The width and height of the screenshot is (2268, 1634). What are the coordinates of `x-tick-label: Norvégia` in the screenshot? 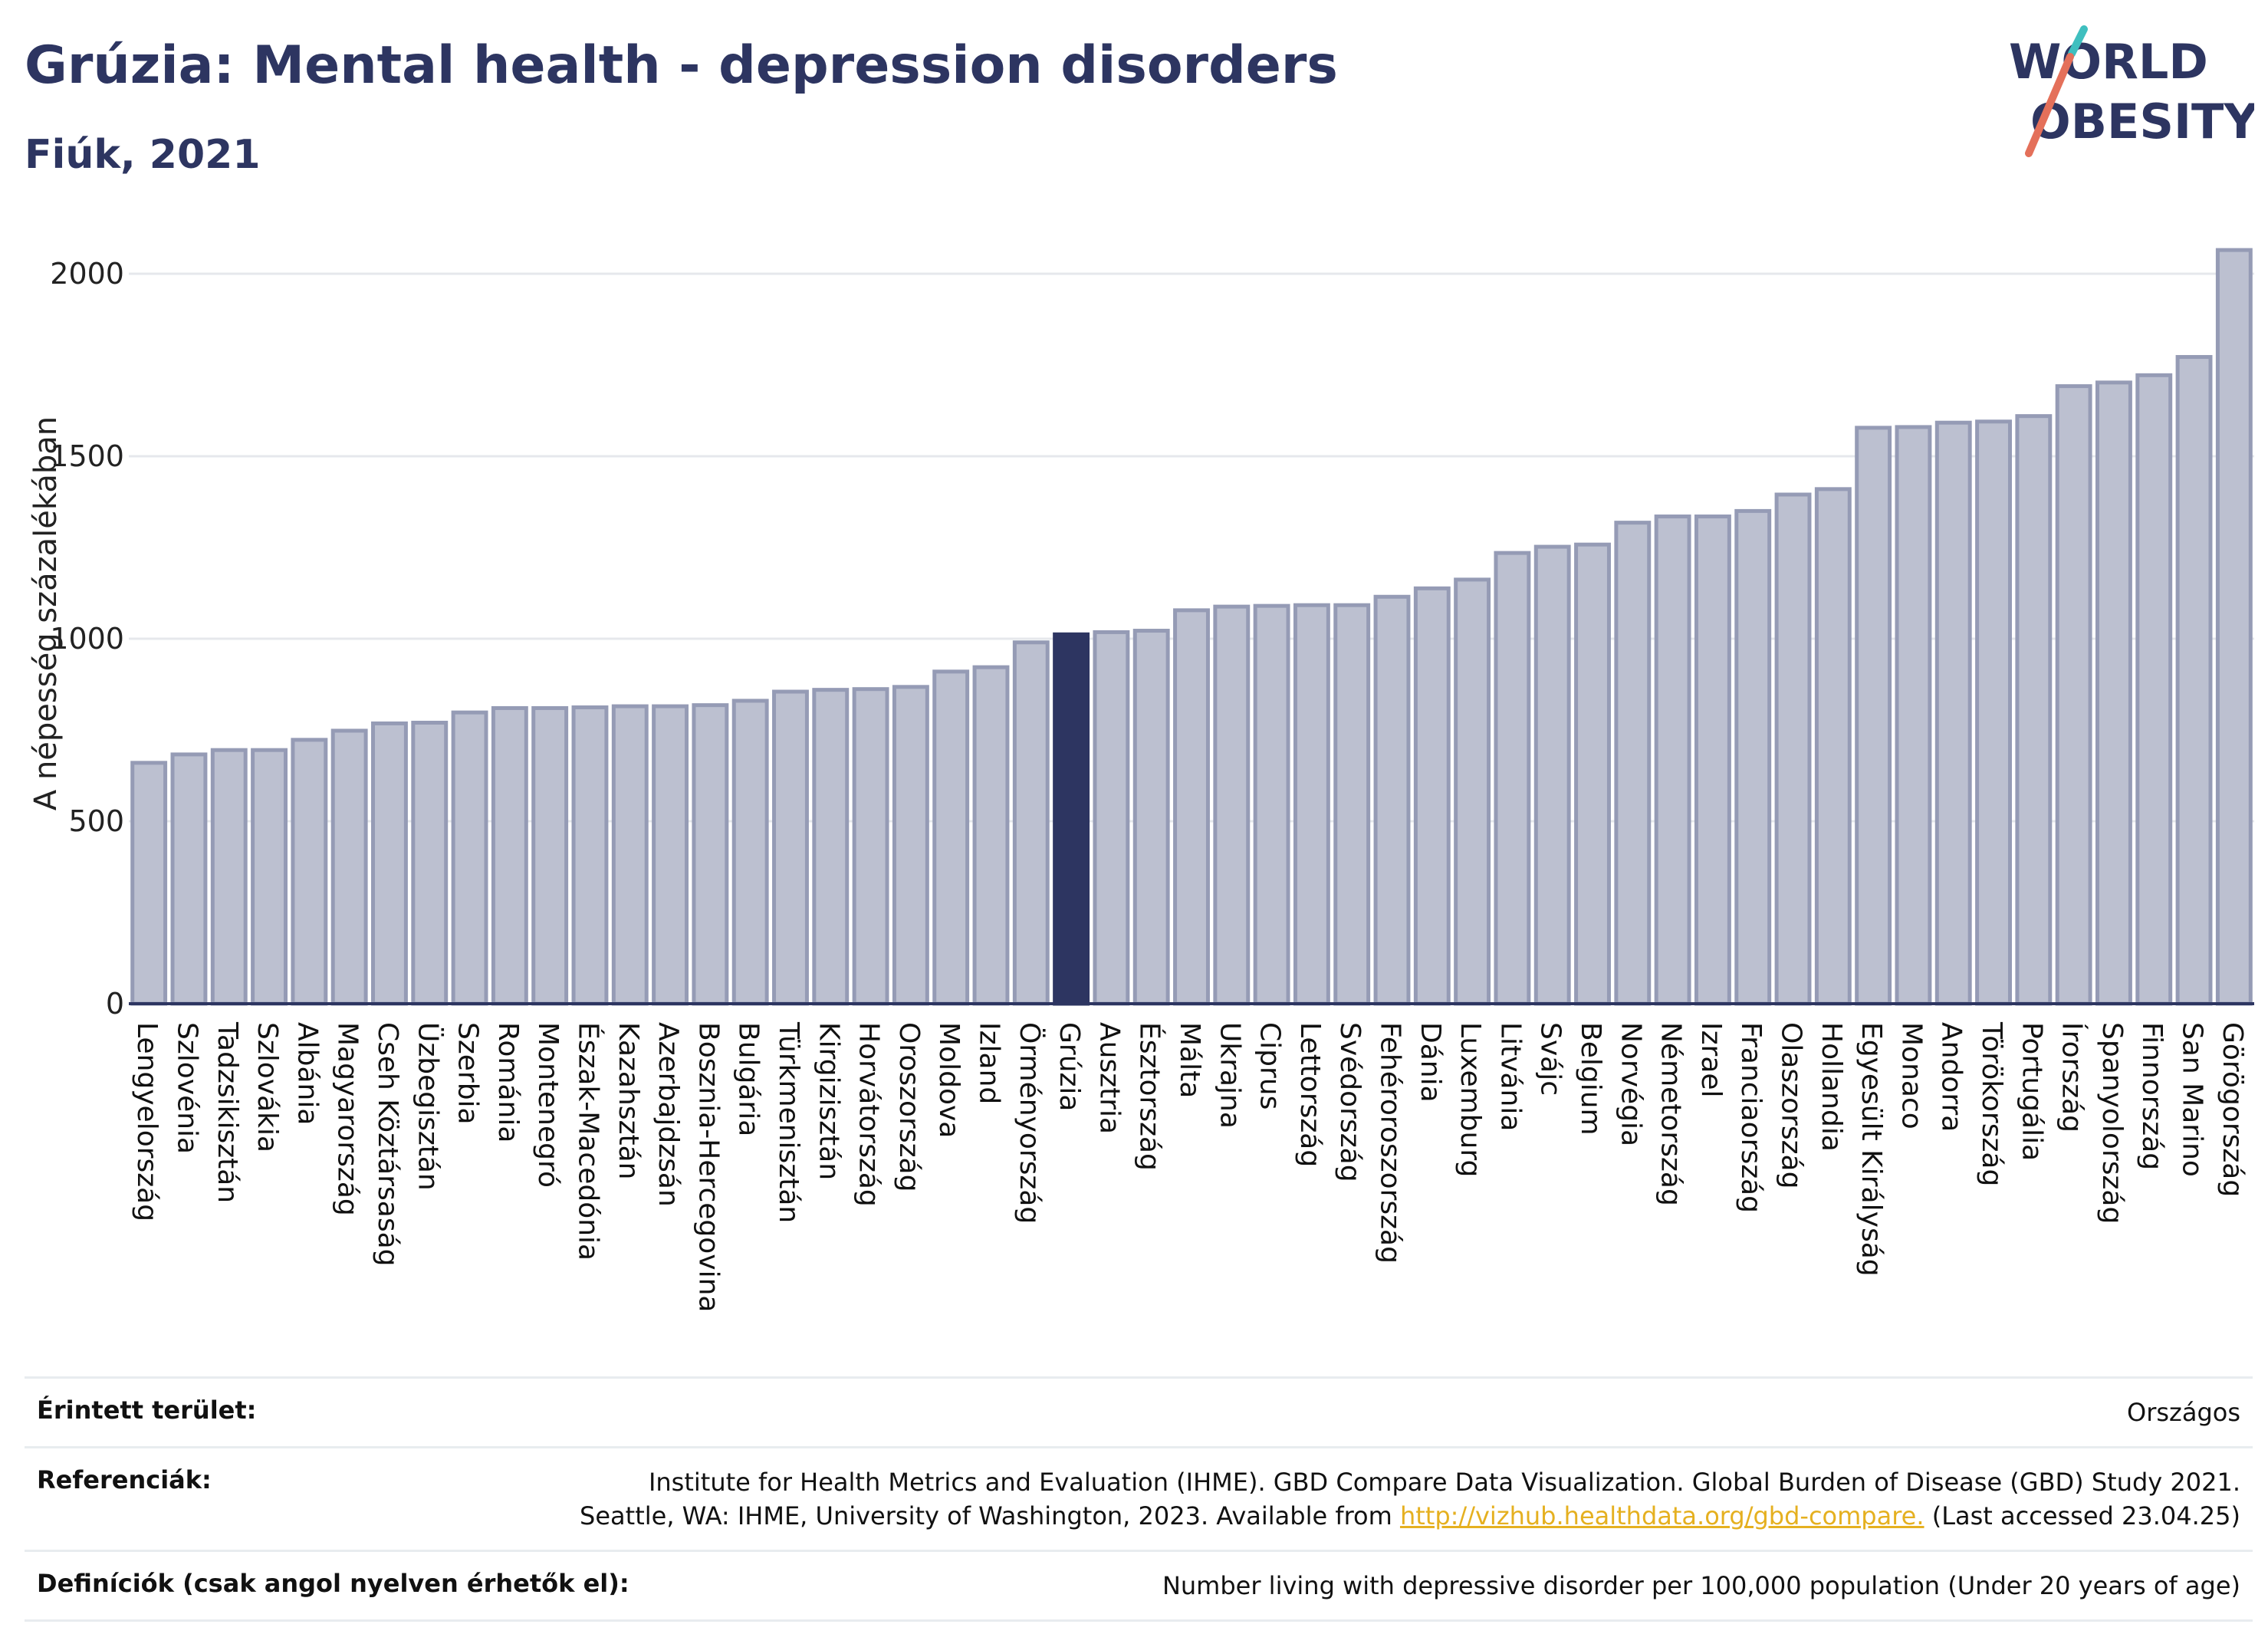 It's located at (1630, 1084).